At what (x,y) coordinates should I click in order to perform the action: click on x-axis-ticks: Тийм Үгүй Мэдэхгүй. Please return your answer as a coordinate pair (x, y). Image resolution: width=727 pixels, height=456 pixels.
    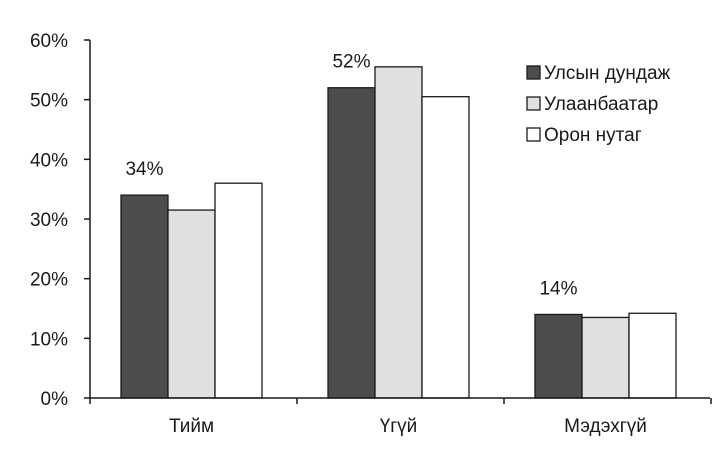
    Looking at the image, I should click on (400, 417).